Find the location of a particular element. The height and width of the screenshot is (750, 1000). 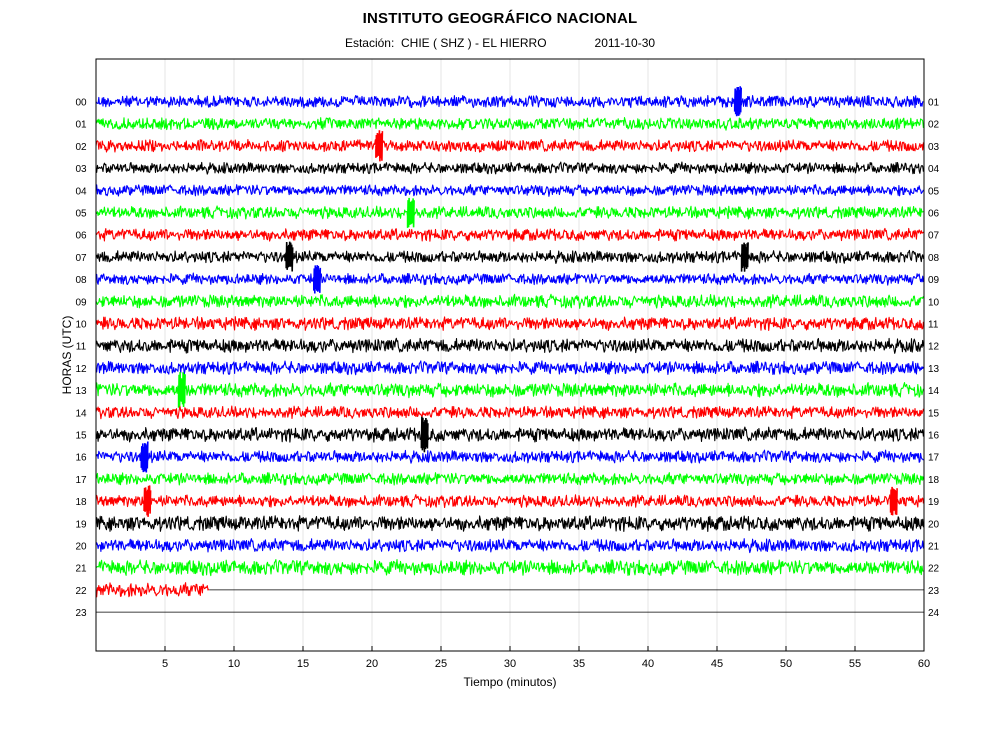

x-tick-label: 40 is located at coordinates (648, 664).